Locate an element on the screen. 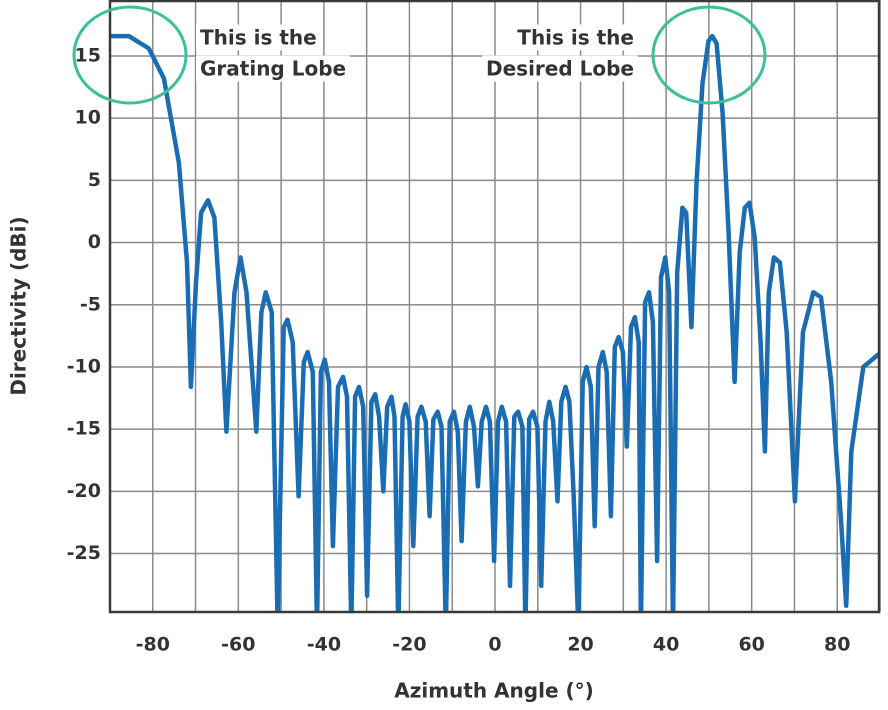 This screenshot has width=888, height=710. x-tick-label: -80 is located at coordinates (153, 645).